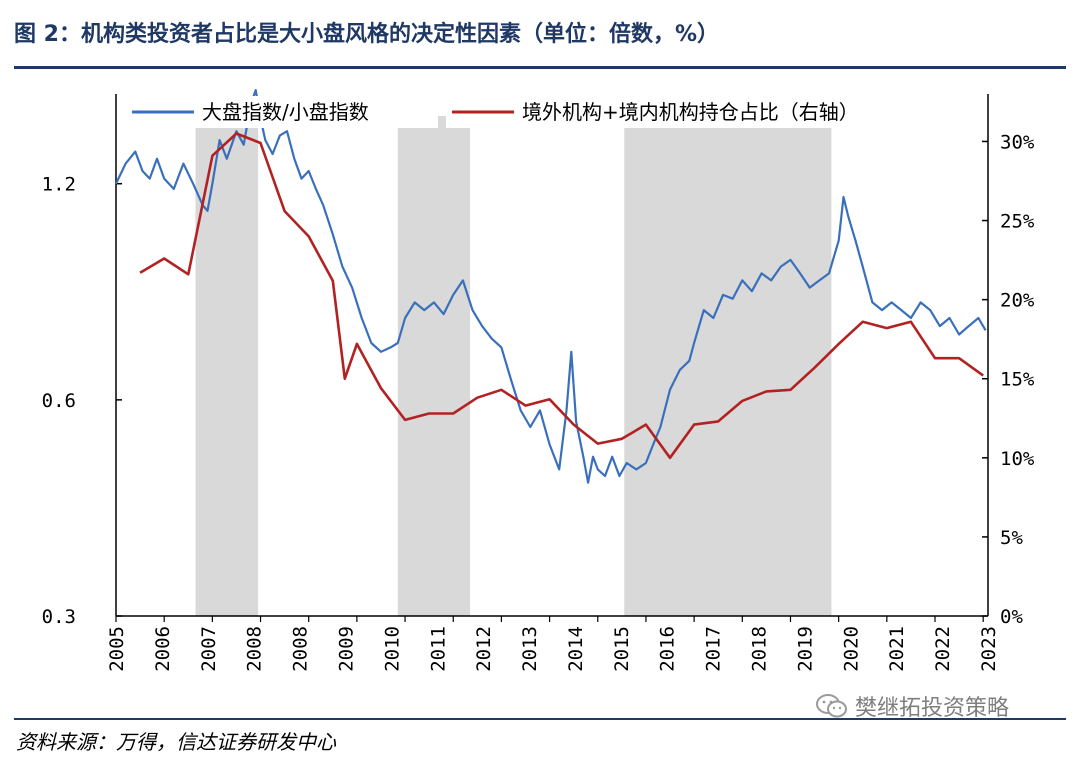 Image resolution: width=1080 pixels, height=759 pixels. What do you see at coordinates (209, 649) in the screenshot?
I see `x-tick-label: 2007` at bounding box center [209, 649].